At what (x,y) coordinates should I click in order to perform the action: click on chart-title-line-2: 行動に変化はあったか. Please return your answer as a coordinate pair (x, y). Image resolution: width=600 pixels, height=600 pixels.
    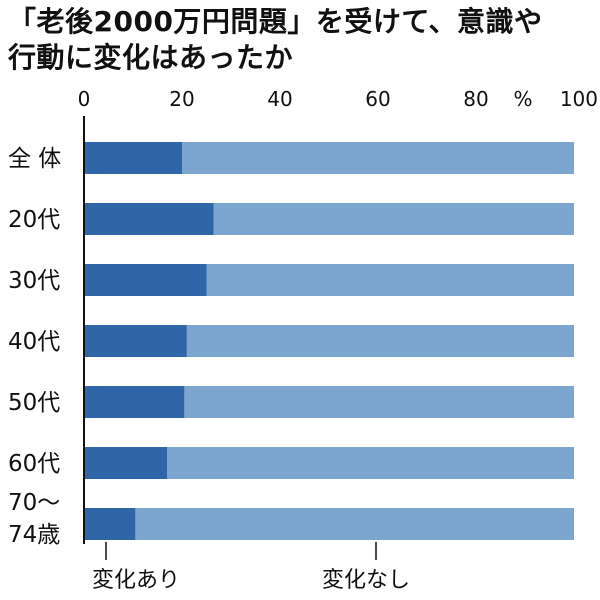
    Looking at the image, I should click on (151, 57).